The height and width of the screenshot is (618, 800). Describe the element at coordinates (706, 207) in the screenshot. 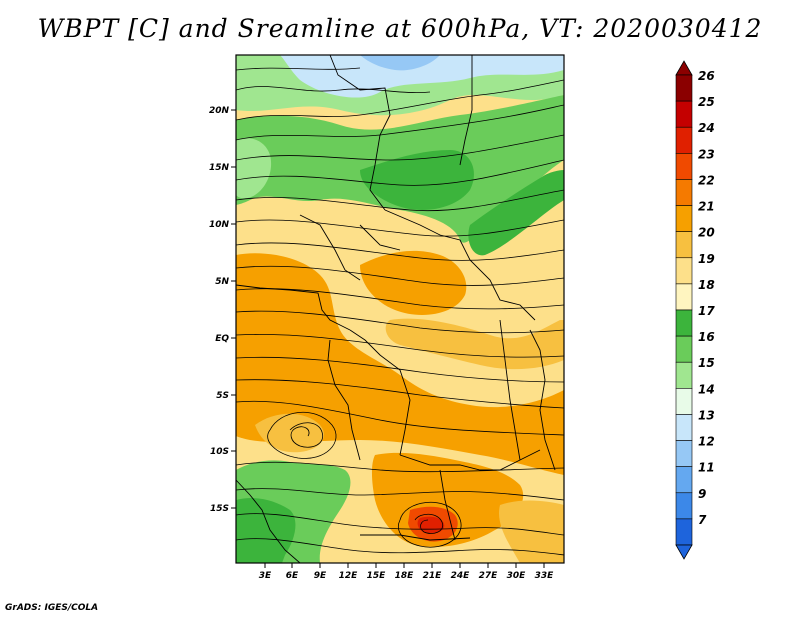

I see `colorbar-label: 21` at that location.